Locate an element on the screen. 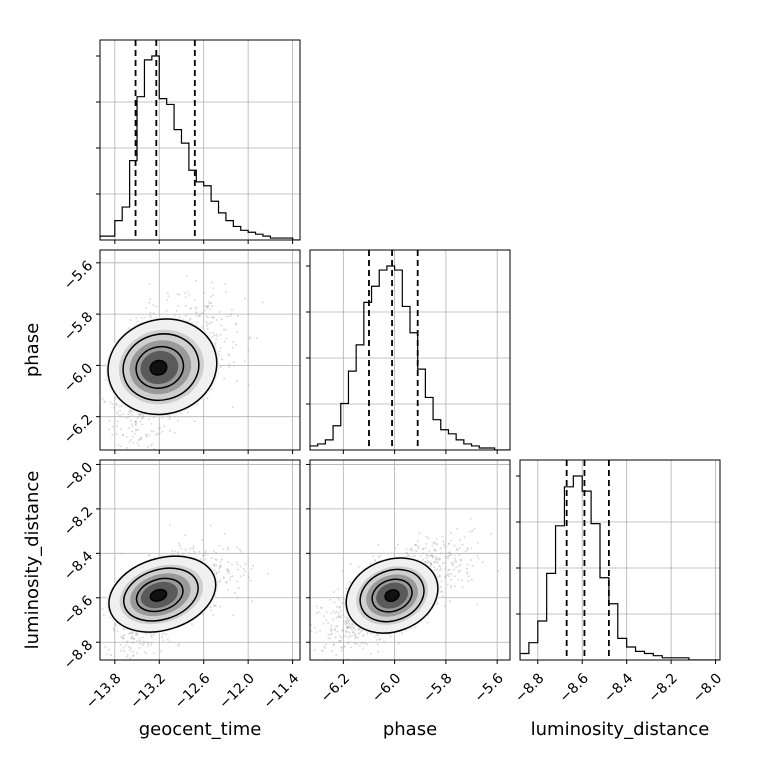 The image size is (760, 760). panel-frame is located at coordinates (410, 350).